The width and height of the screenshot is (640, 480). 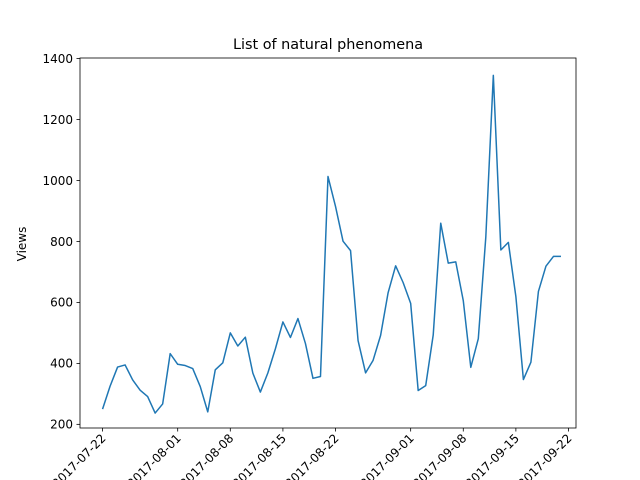 What do you see at coordinates (78, 455) in the screenshot?
I see `x-tick-label: 2017-07-22` at bounding box center [78, 455].